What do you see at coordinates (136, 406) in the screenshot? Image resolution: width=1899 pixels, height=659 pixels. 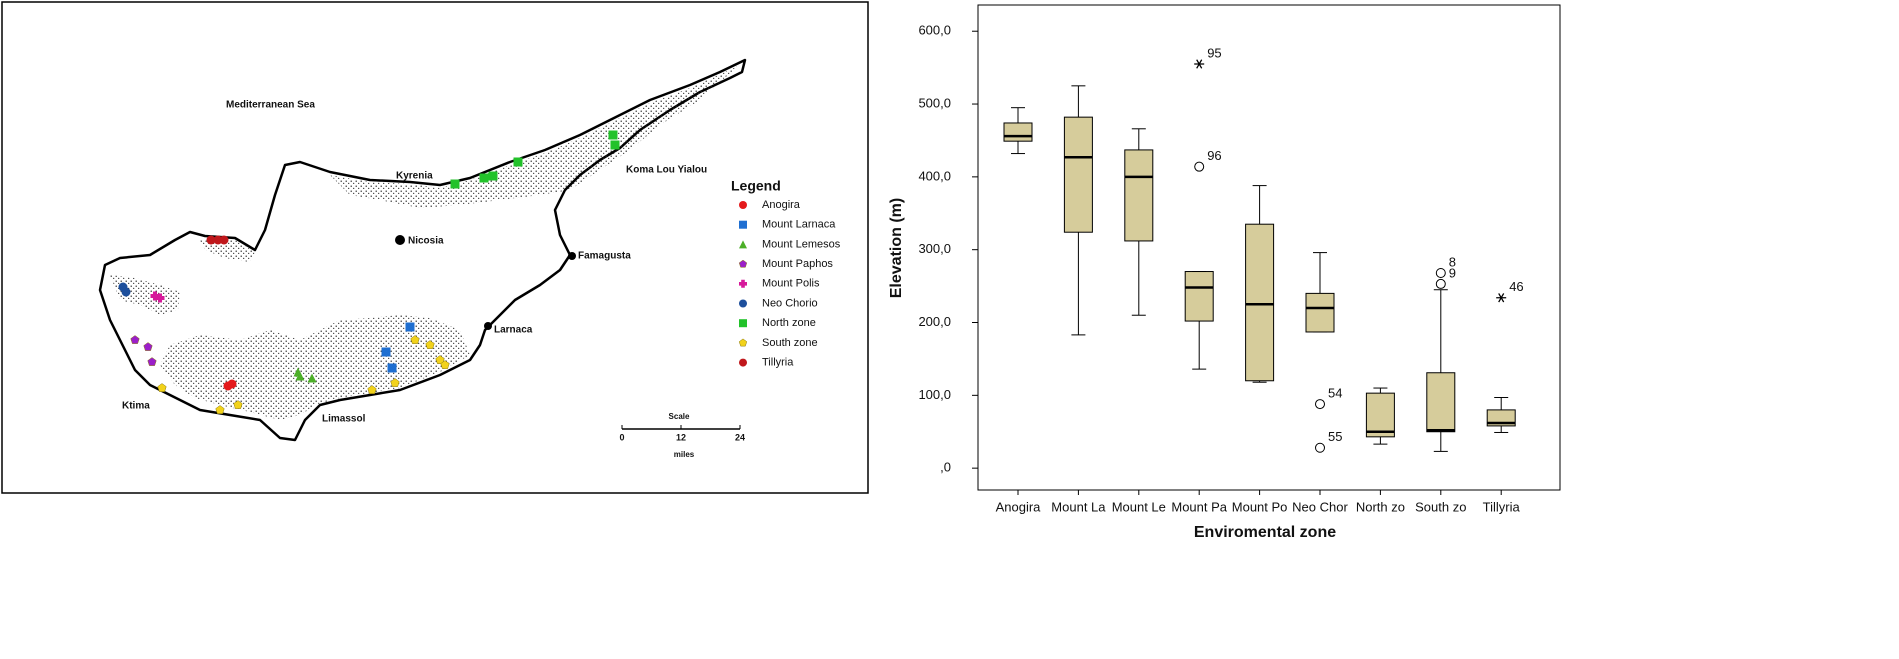 I see `place-label: Ktima` at bounding box center [136, 406].